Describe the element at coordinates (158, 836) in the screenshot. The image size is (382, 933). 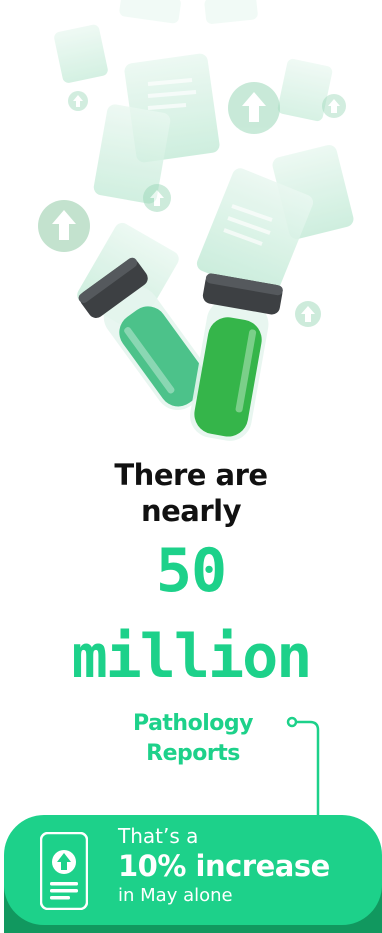
I see `card-line-1: That’s a` at that location.